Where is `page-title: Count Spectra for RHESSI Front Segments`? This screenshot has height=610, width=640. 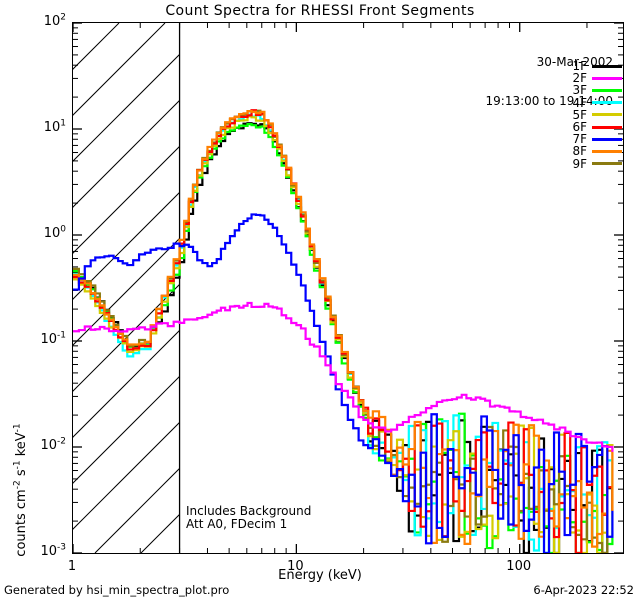 page-title: Count Spectra for RHESSI Front Segments is located at coordinates (320, 11).